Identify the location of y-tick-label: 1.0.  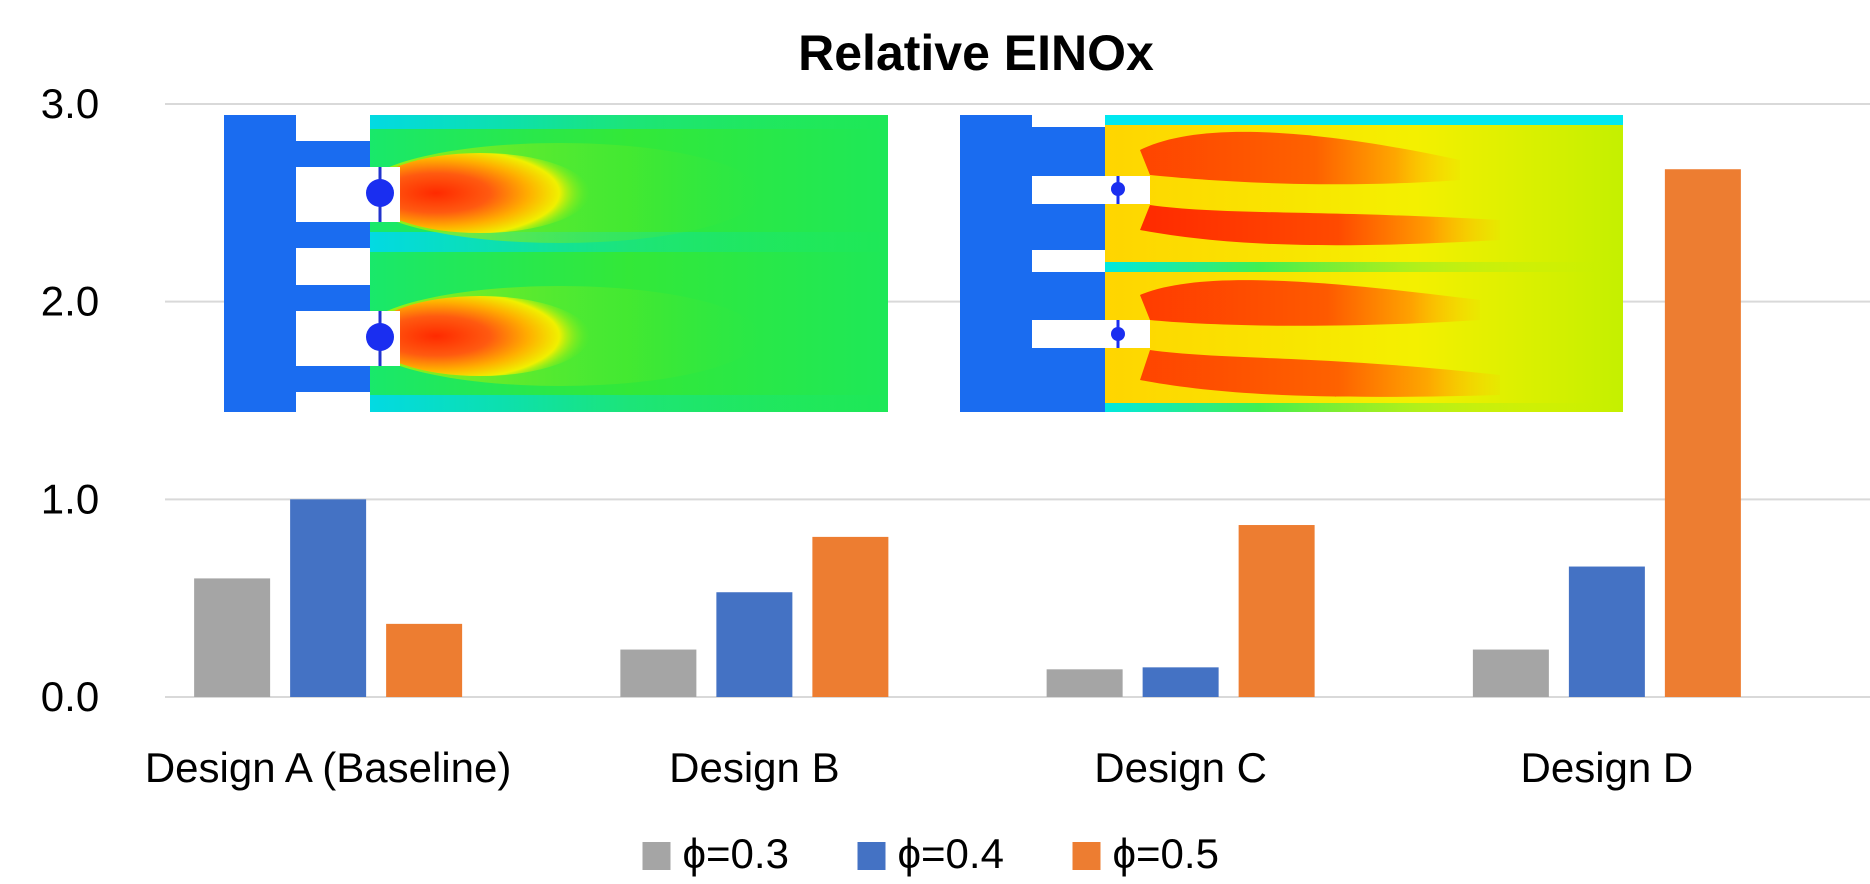
(70, 498).